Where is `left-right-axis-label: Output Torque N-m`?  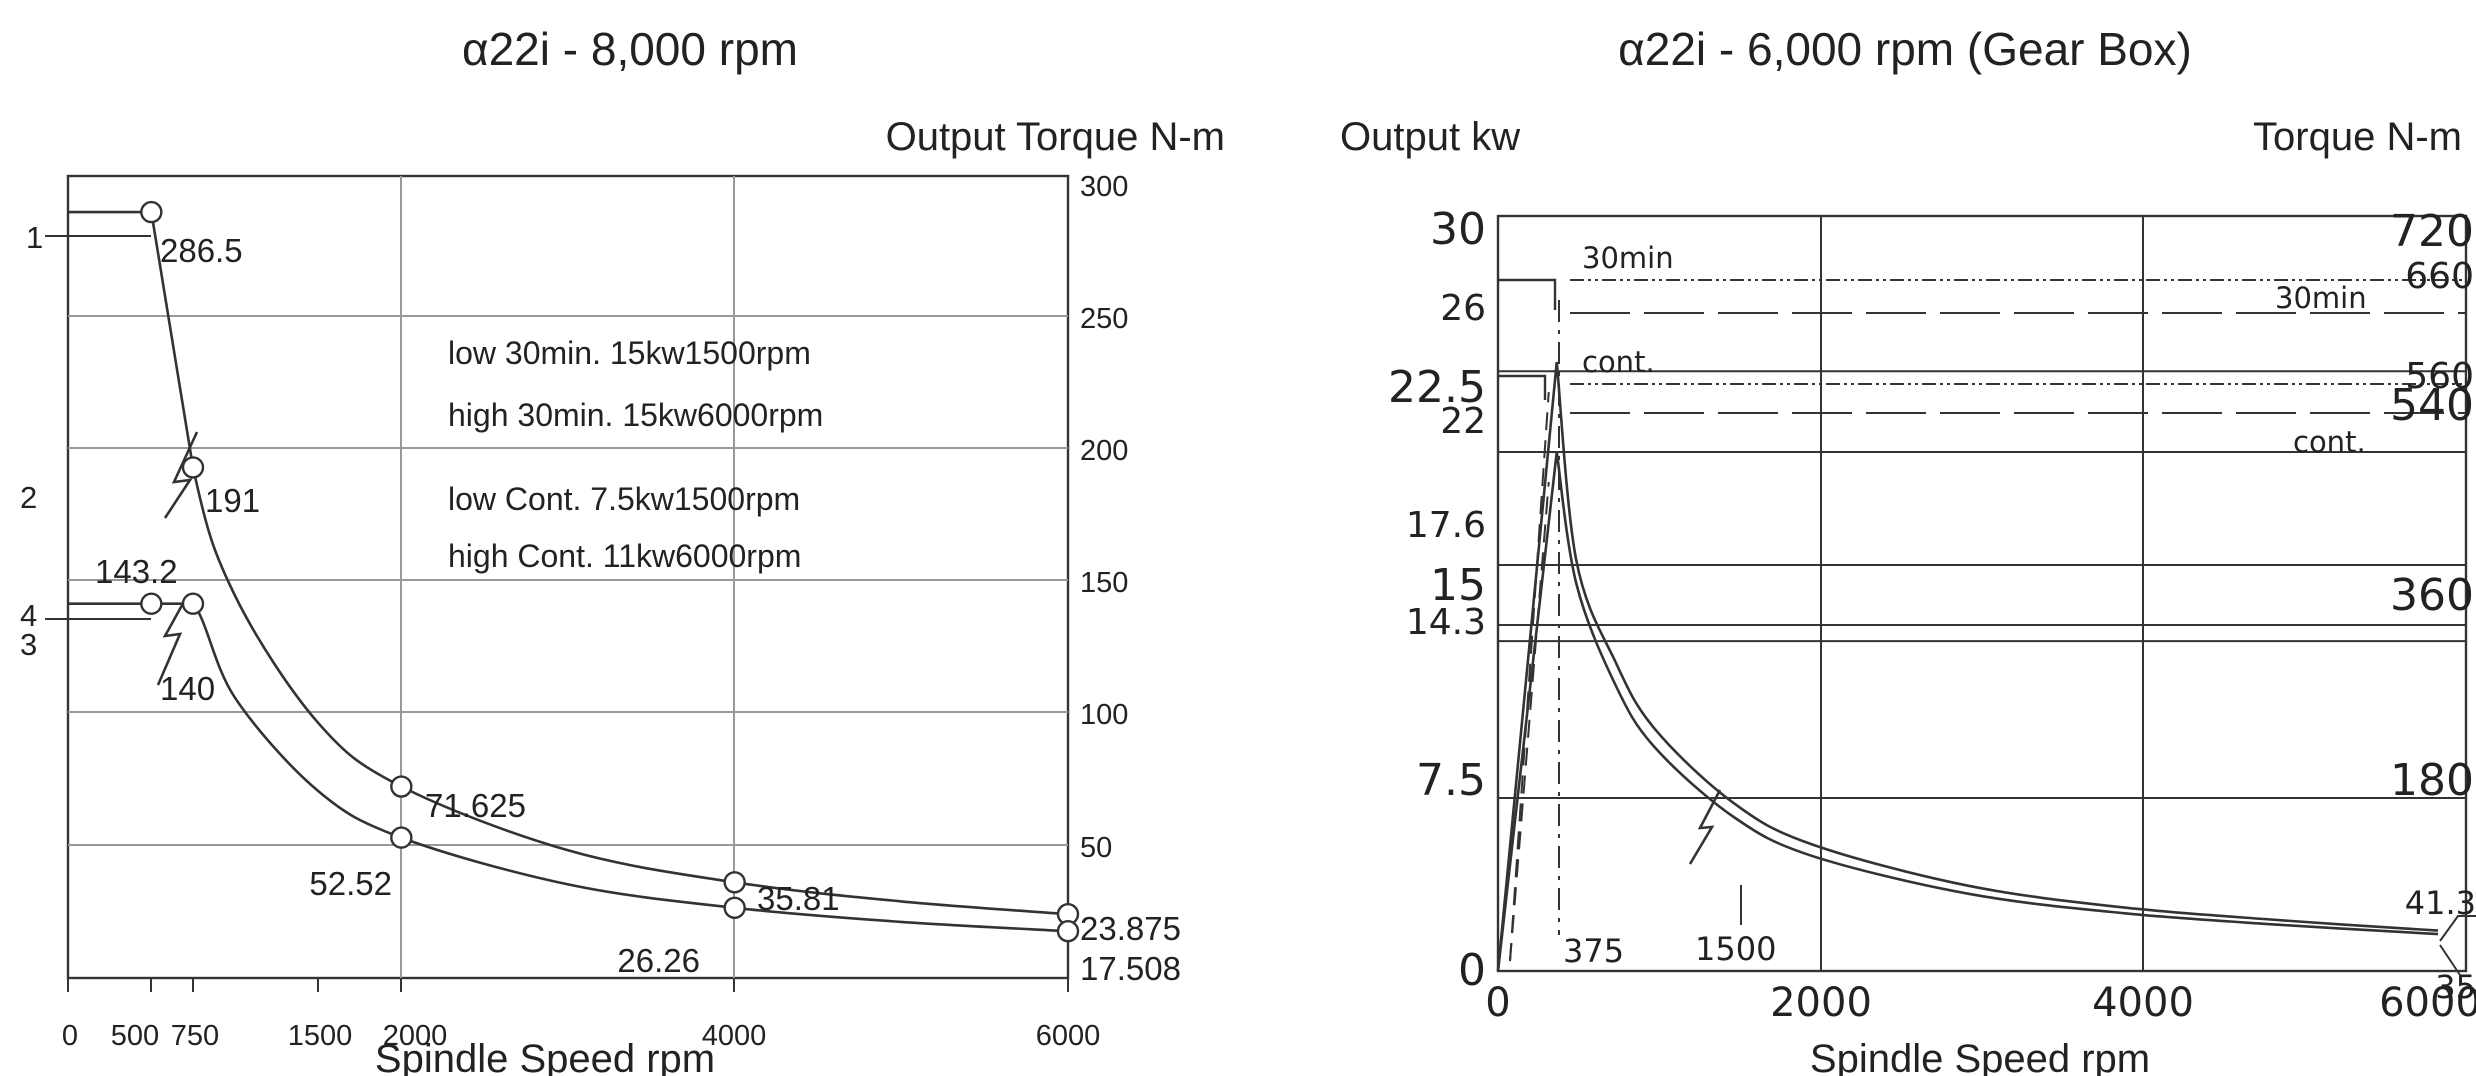
left-right-axis-label: Output Torque N-m is located at coordinates (1055, 137).